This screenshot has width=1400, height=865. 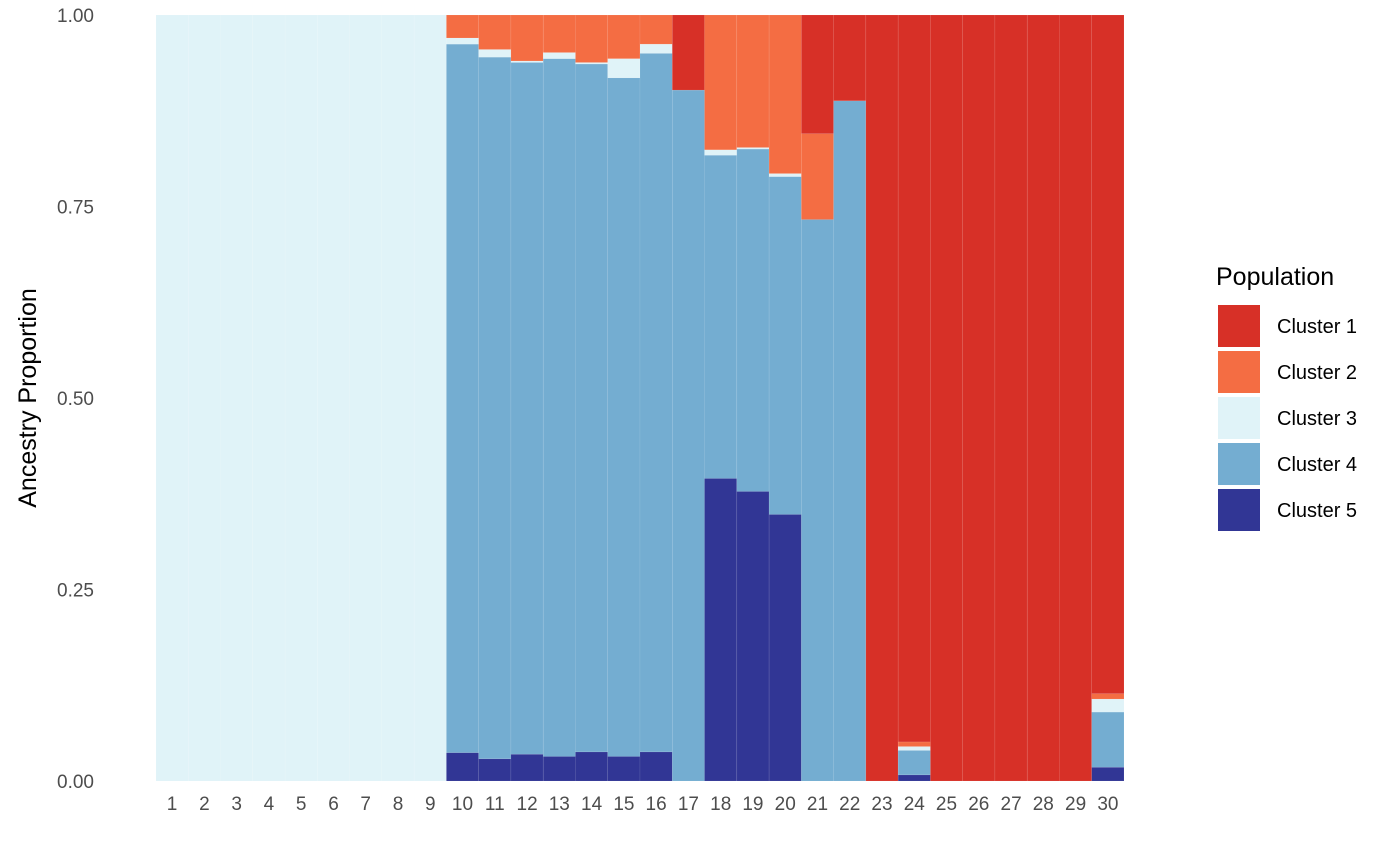 I want to click on y-tick-label: 0.00, so click(x=75, y=782).